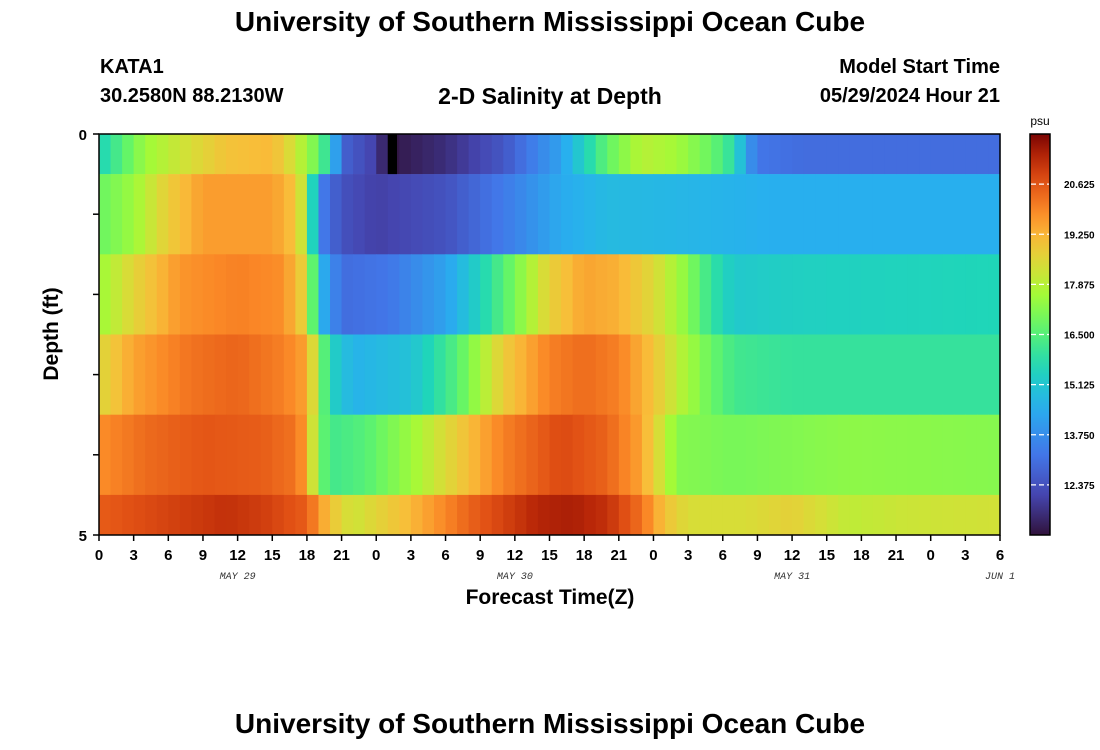  I want to click on x-axis-date-label: MAY 30, so click(515, 577).